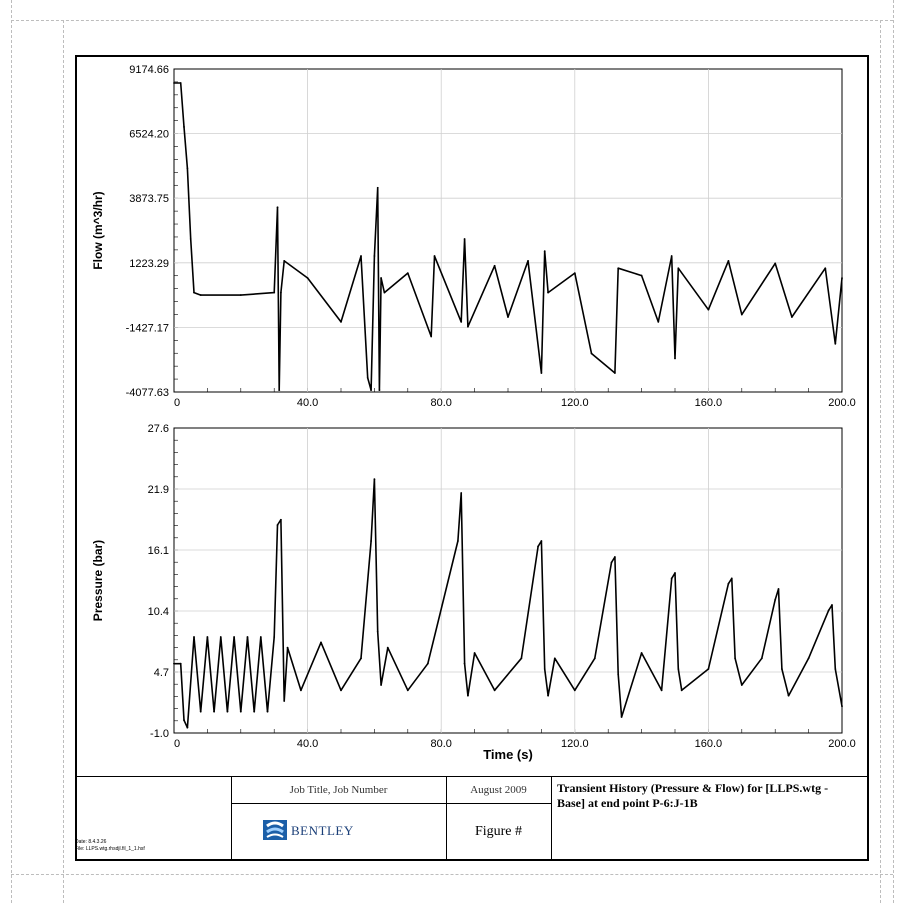  I want to click on flow-x-tick-label: 80.0, so click(440, 403).